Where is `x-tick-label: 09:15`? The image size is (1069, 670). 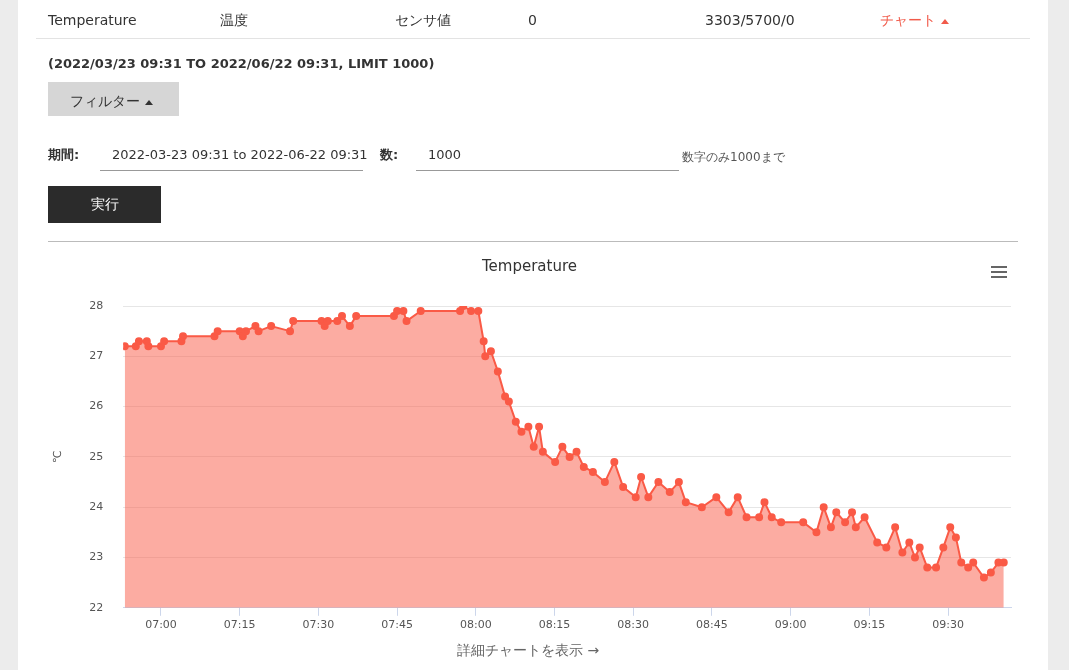 x-tick-label: 09:15 is located at coordinates (869, 625).